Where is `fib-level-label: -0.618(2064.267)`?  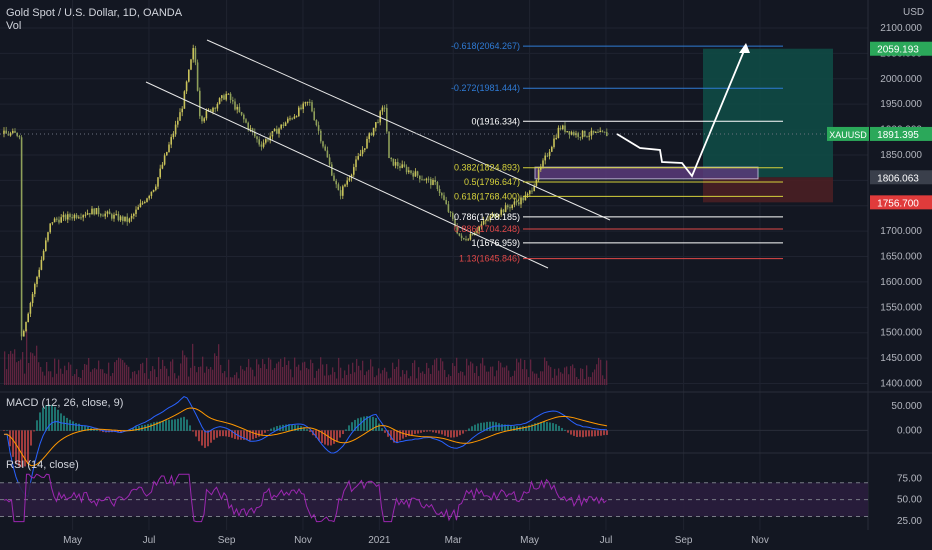 fib-level-label: -0.618(2064.267) is located at coordinates (485, 46).